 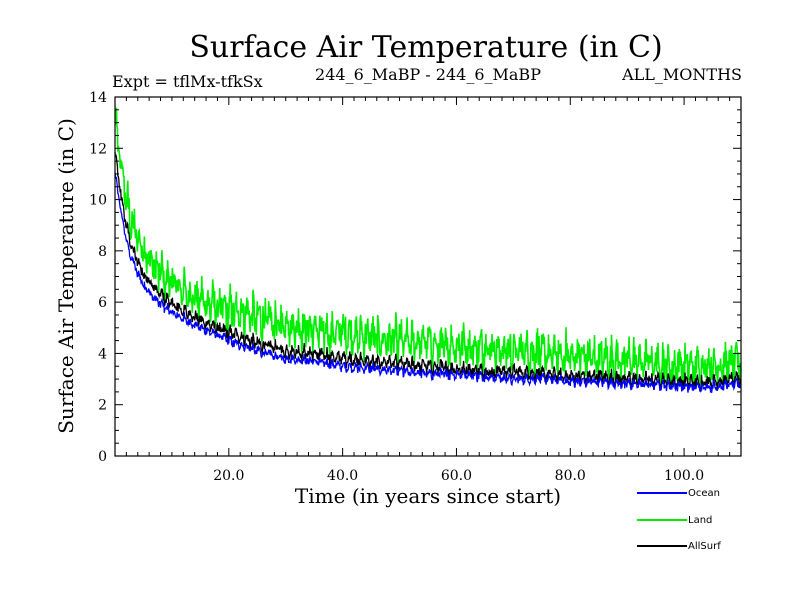 I want to click on y-tick-label: 0, so click(x=102, y=457).